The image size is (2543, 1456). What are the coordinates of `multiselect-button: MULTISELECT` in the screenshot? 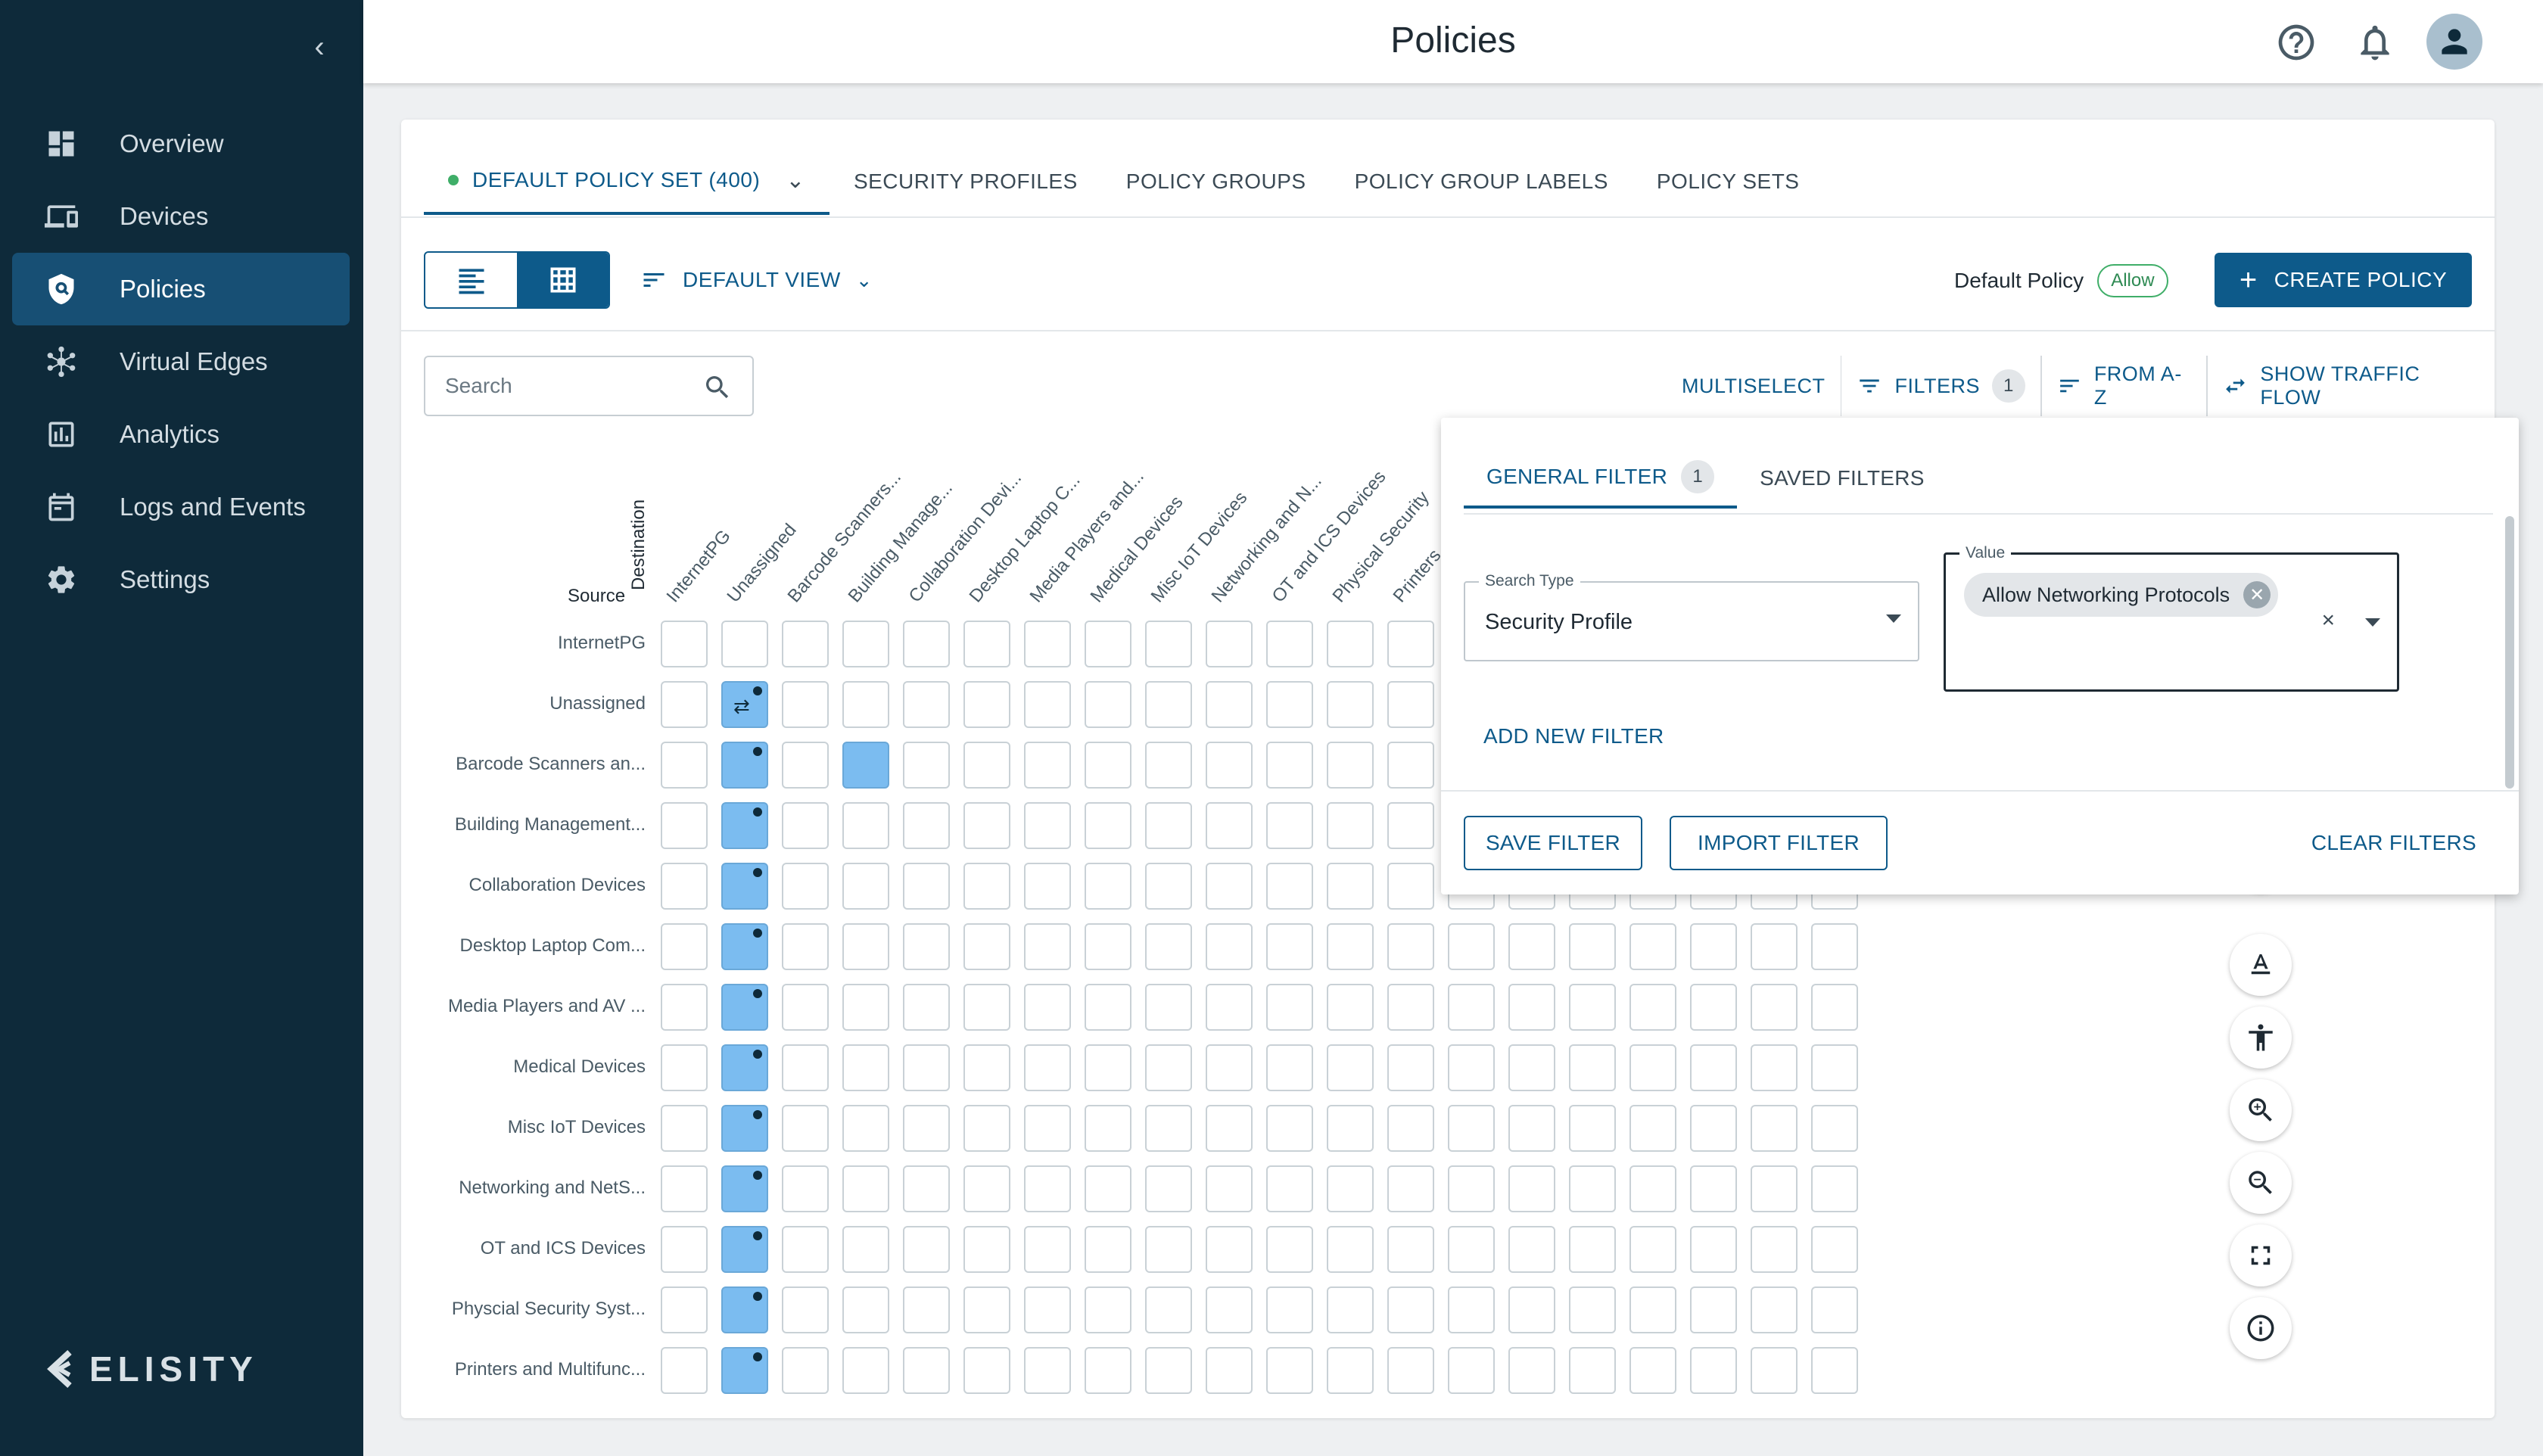 It's located at (1754, 386).